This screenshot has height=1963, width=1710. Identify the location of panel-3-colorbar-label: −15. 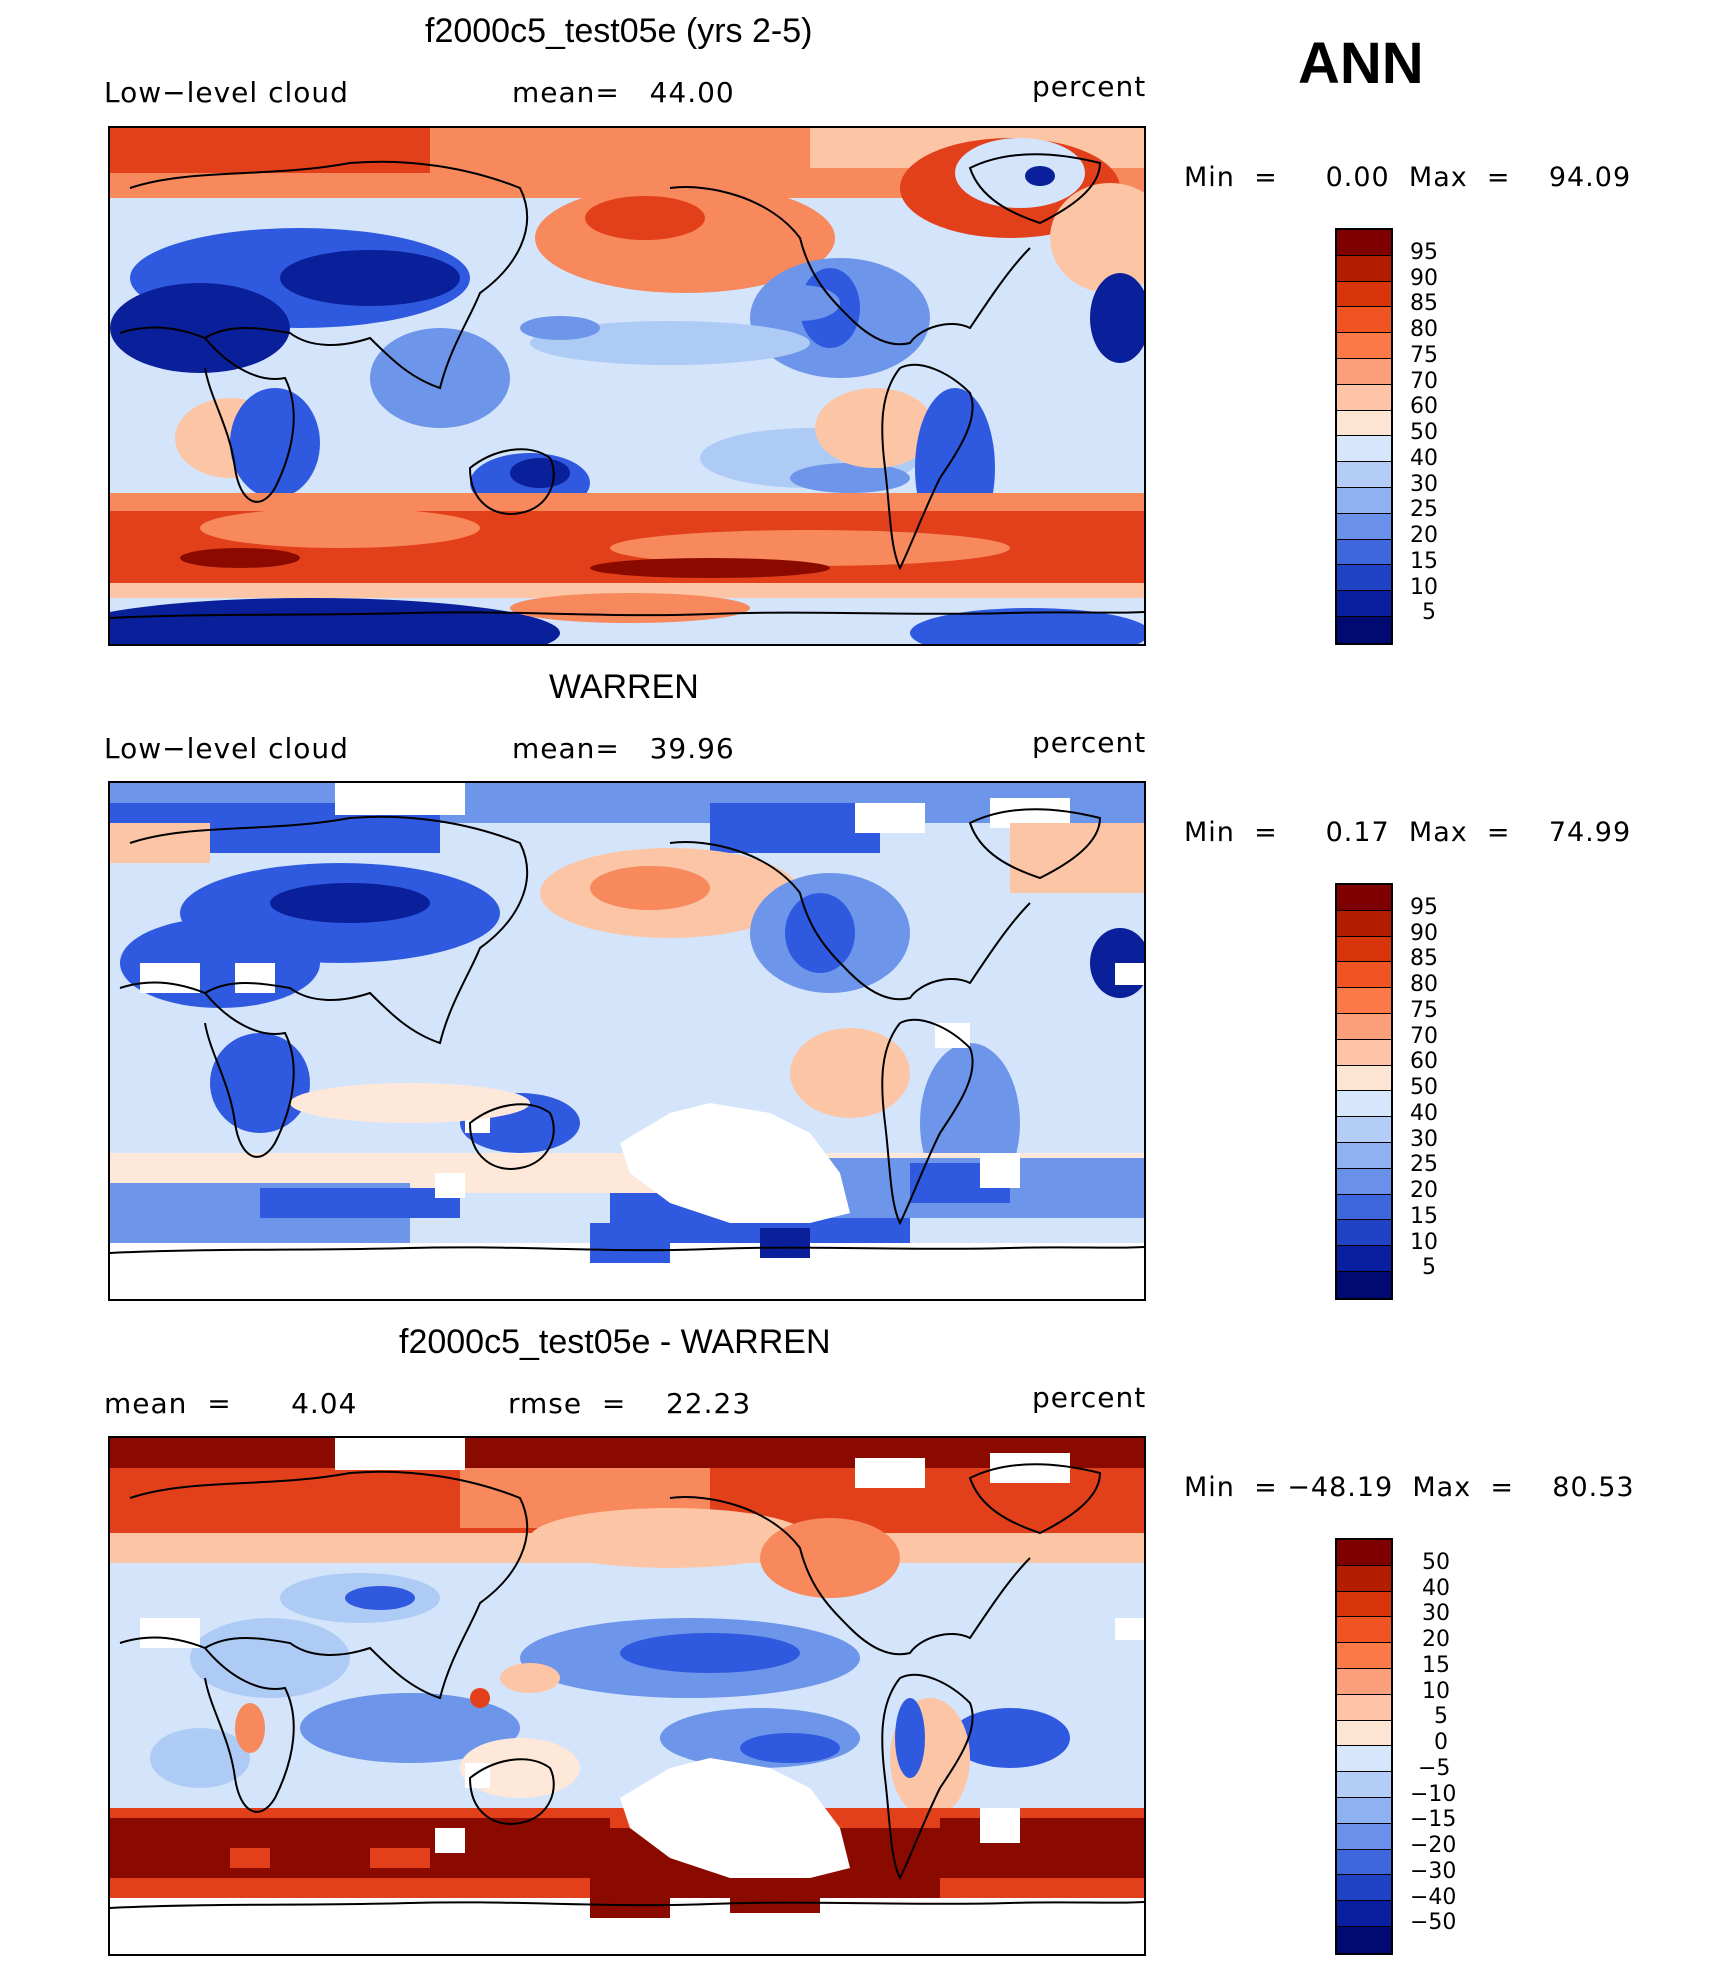
(1433, 1819).